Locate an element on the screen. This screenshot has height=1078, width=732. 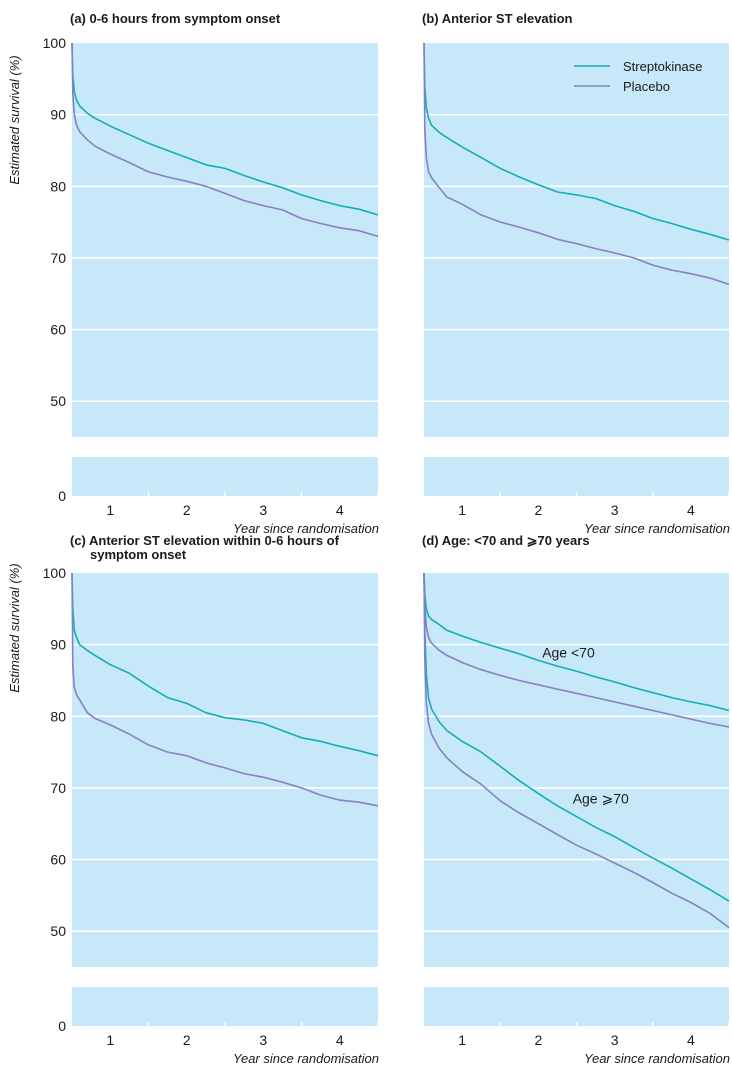
panel-title: (d) Age: <70 and ⩾70 years is located at coordinates (506, 540).